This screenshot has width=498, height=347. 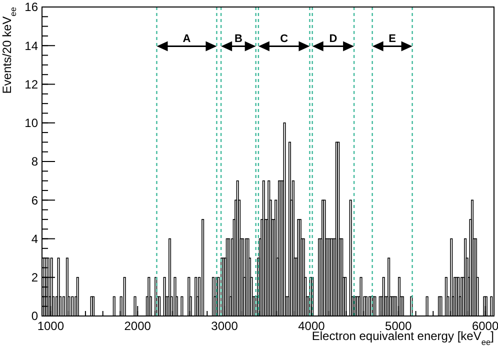 I want to click on y-tick-label: 12, so click(x=31, y=84).